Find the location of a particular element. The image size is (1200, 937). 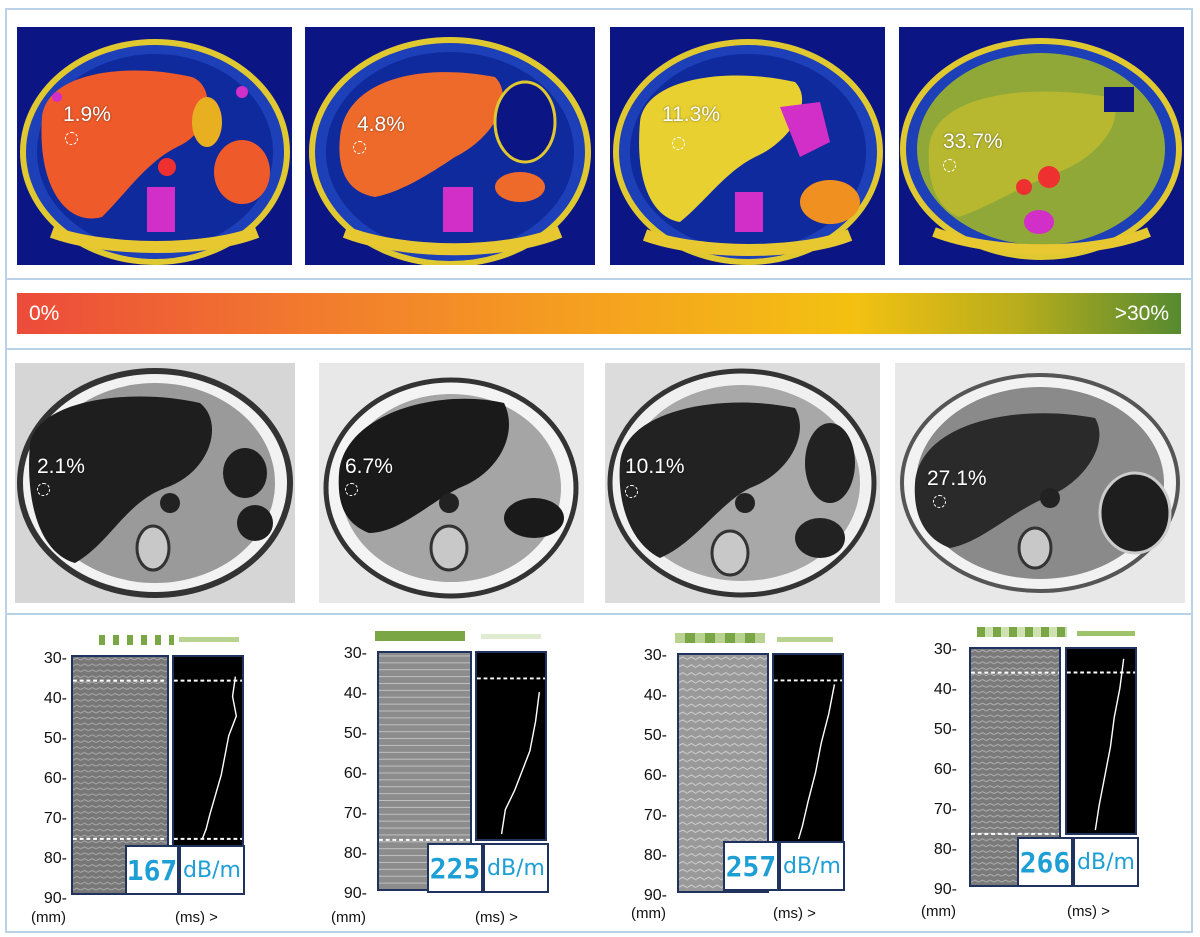

pdff-value-label: 33.7% is located at coordinates (973, 141).